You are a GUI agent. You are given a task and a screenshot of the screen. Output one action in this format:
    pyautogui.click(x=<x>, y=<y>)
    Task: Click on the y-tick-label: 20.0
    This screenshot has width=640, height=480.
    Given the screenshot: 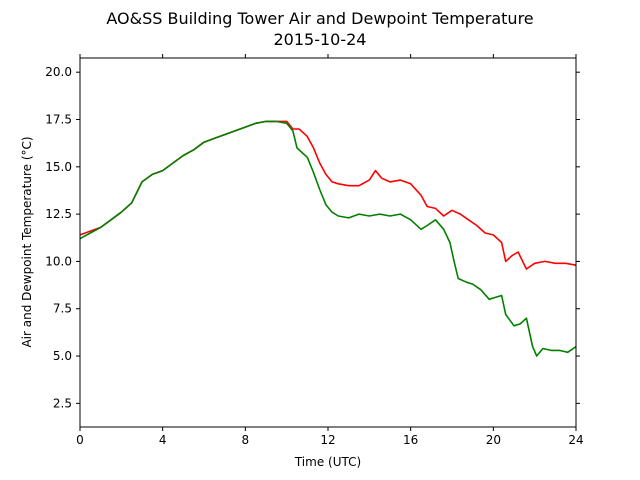 What is the action you would take?
    pyautogui.click(x=58, y=72)
    